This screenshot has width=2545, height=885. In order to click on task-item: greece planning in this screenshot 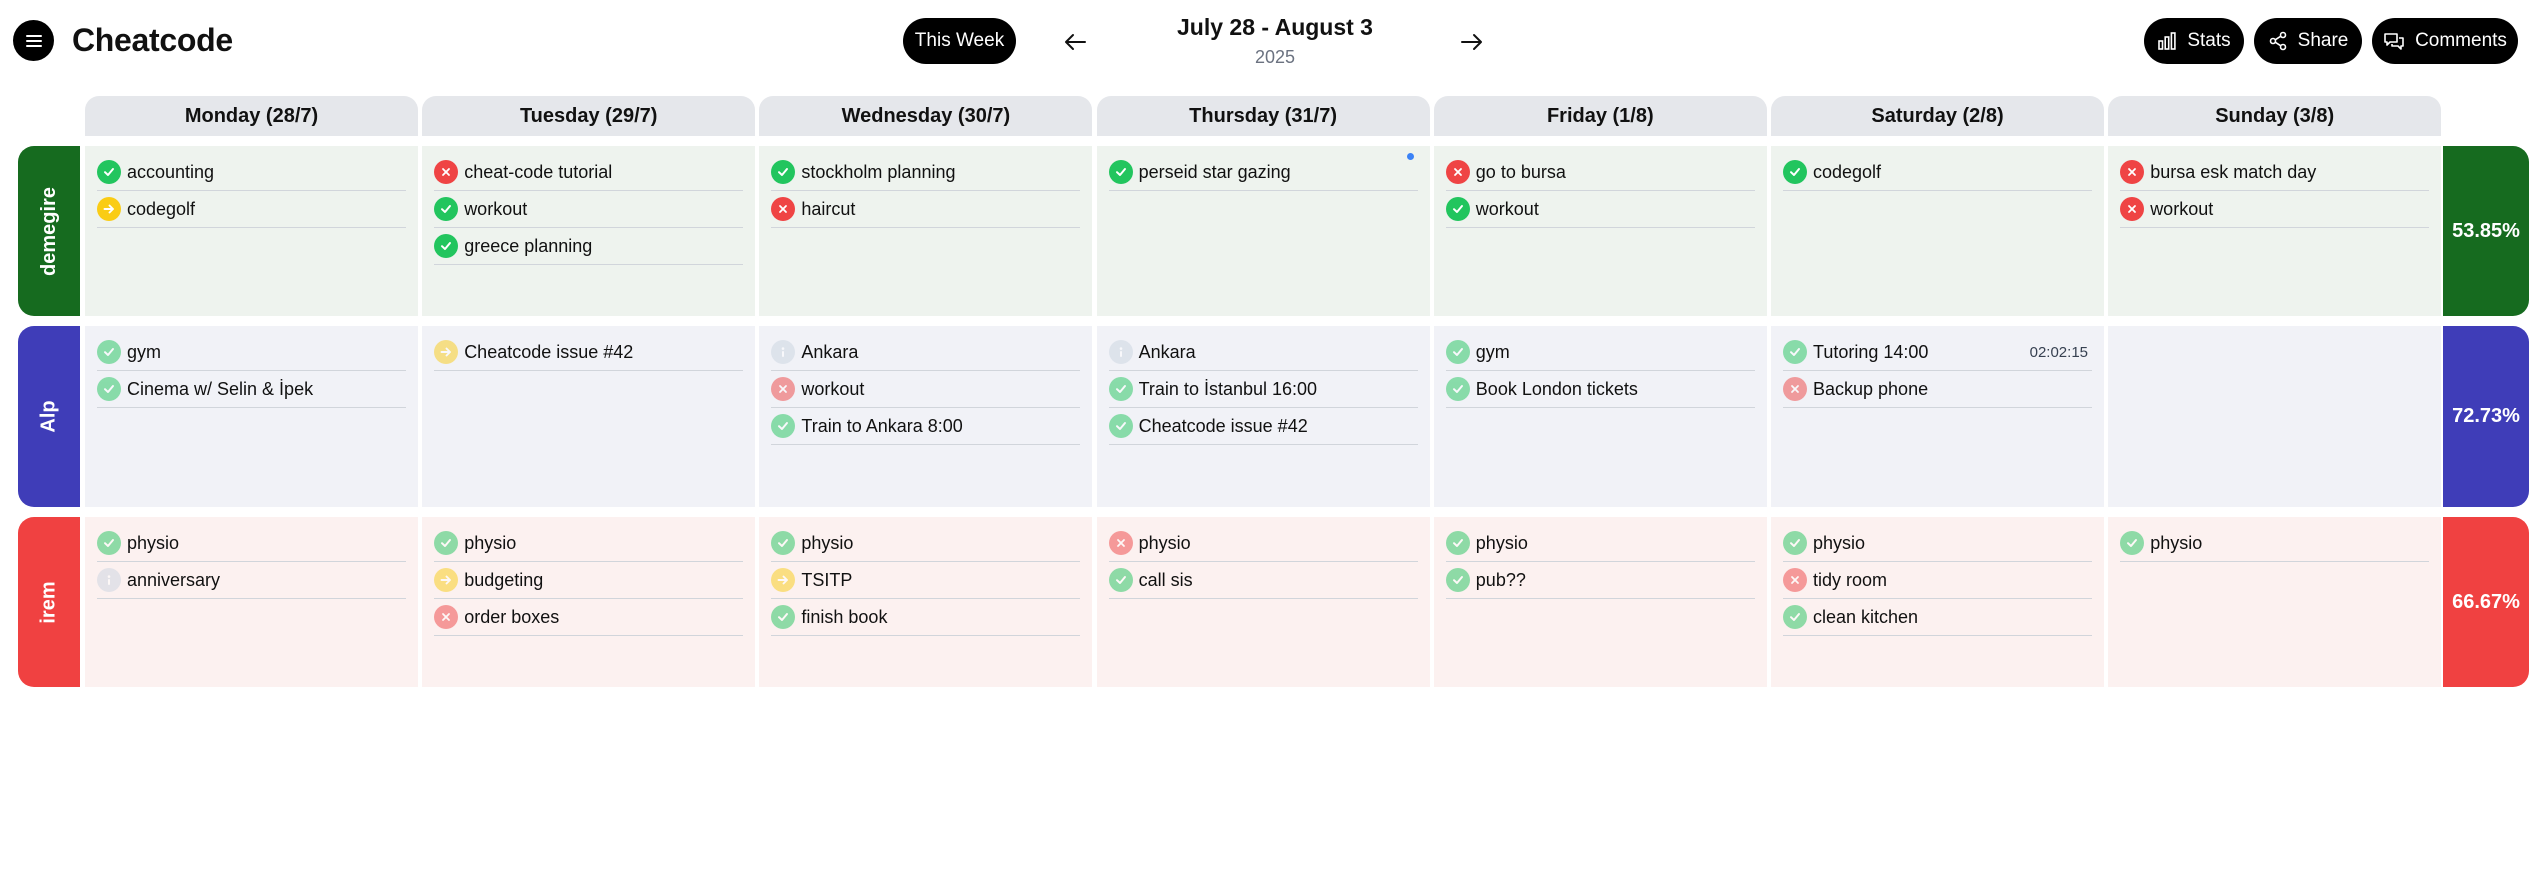, I will do `click(589, 246)`.